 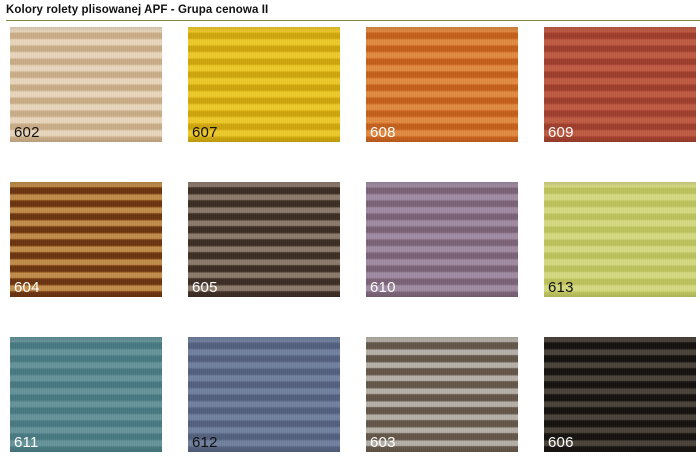 What do you see at coordinates (27, 132) in the screenshot?
I see `swatch-code-label: 602` at bounding box center [27, 132].